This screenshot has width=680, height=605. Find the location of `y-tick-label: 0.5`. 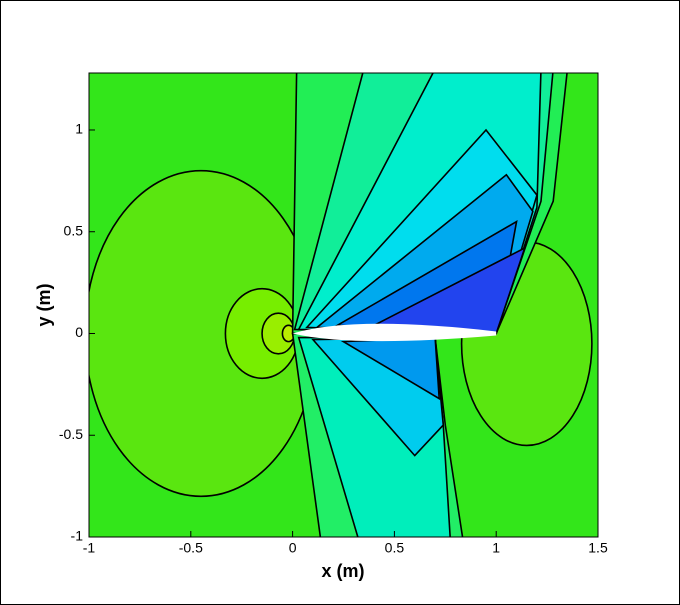

y-tick-label: 0.5 is located at coordinates (74, 230).